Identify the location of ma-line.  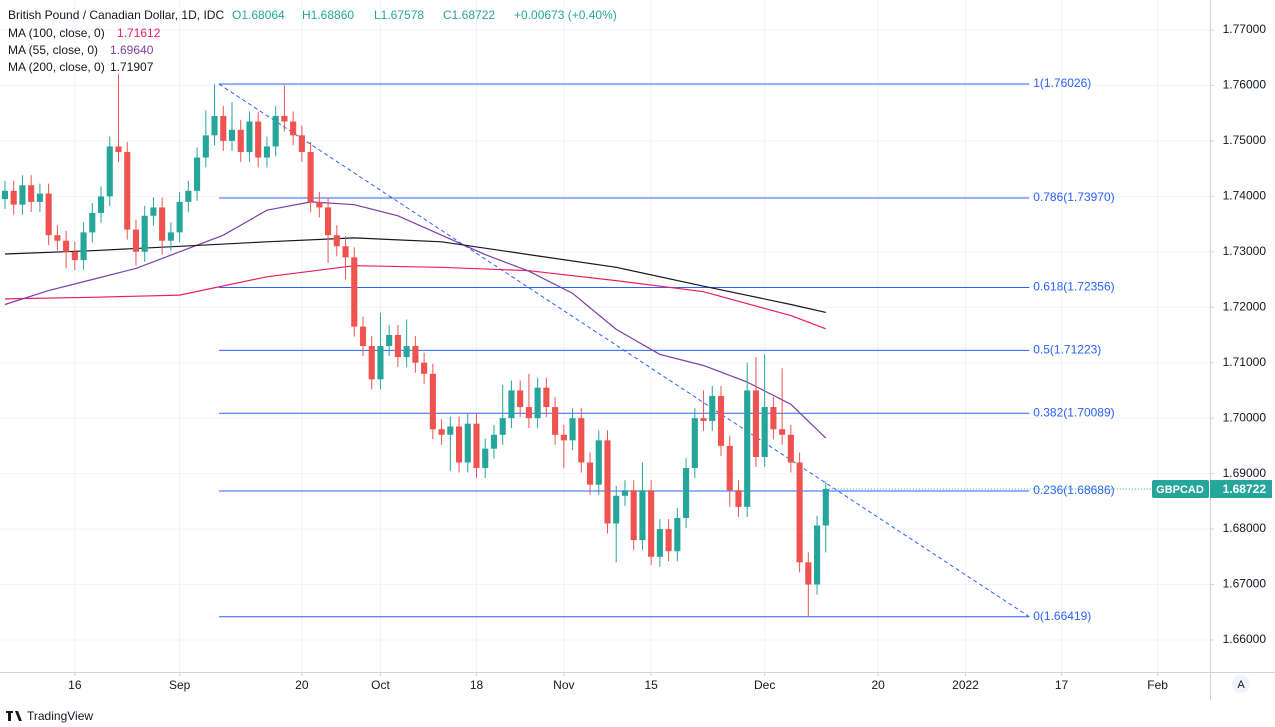
(415, 275).